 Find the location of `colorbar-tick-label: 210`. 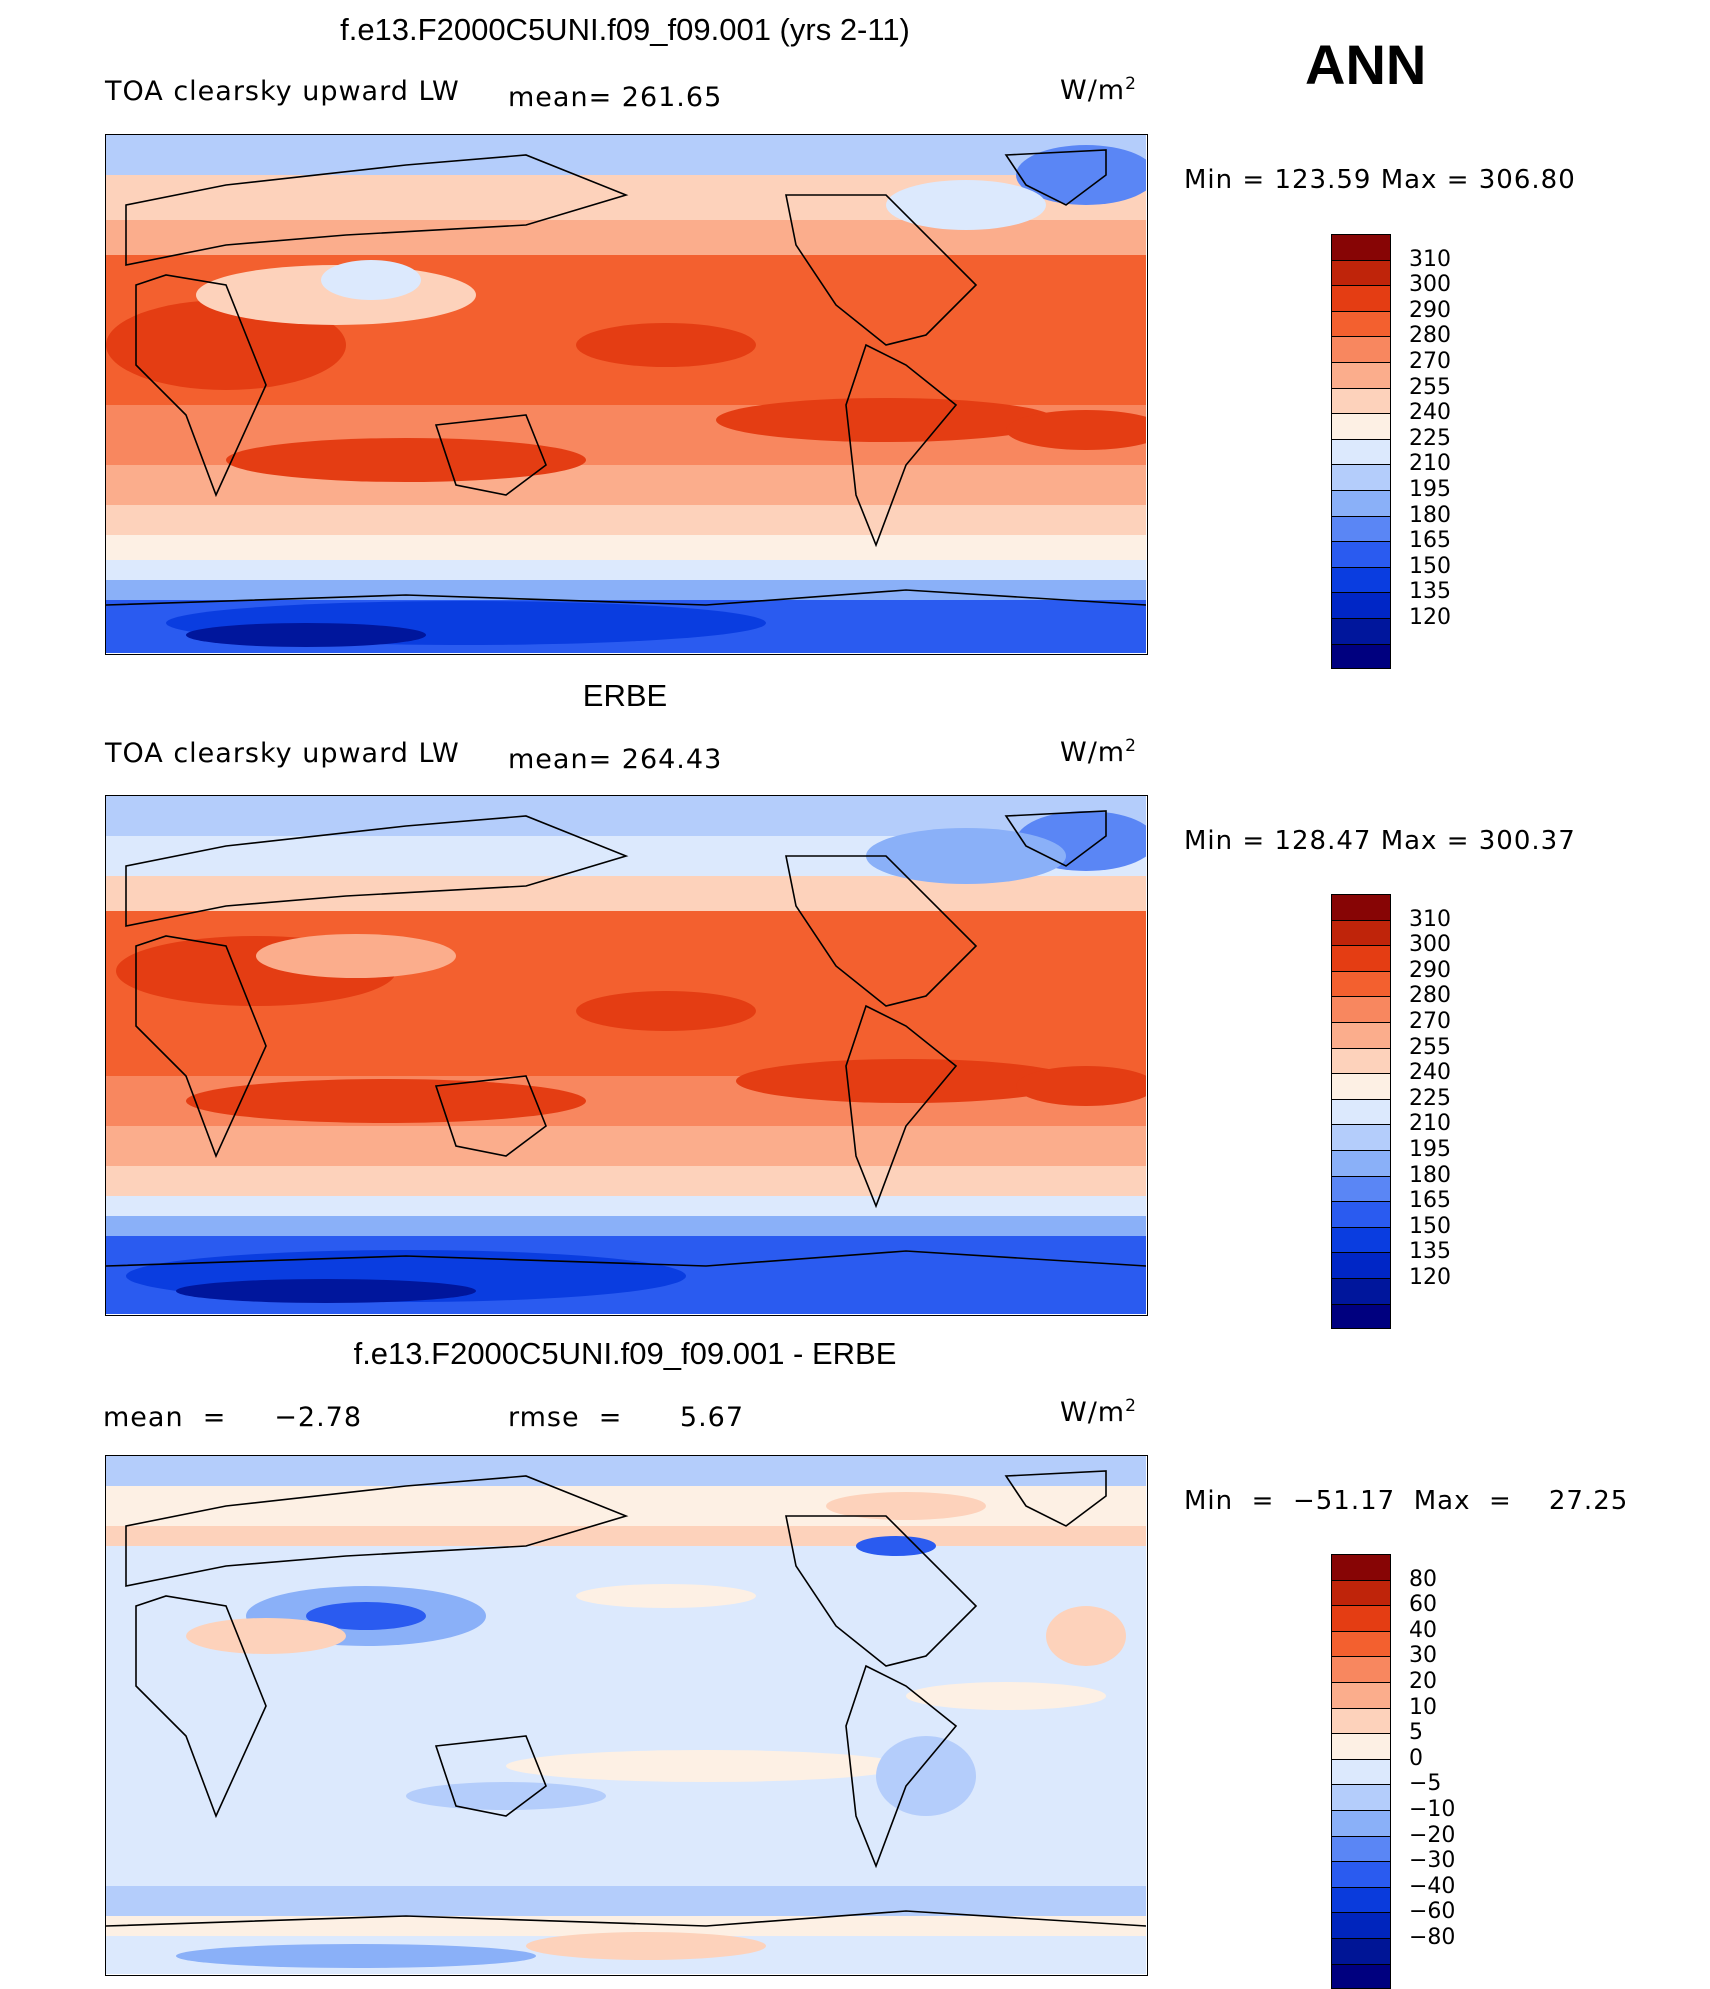

colorbar-tick-label: 210 is located at coordinates (1430, 464).